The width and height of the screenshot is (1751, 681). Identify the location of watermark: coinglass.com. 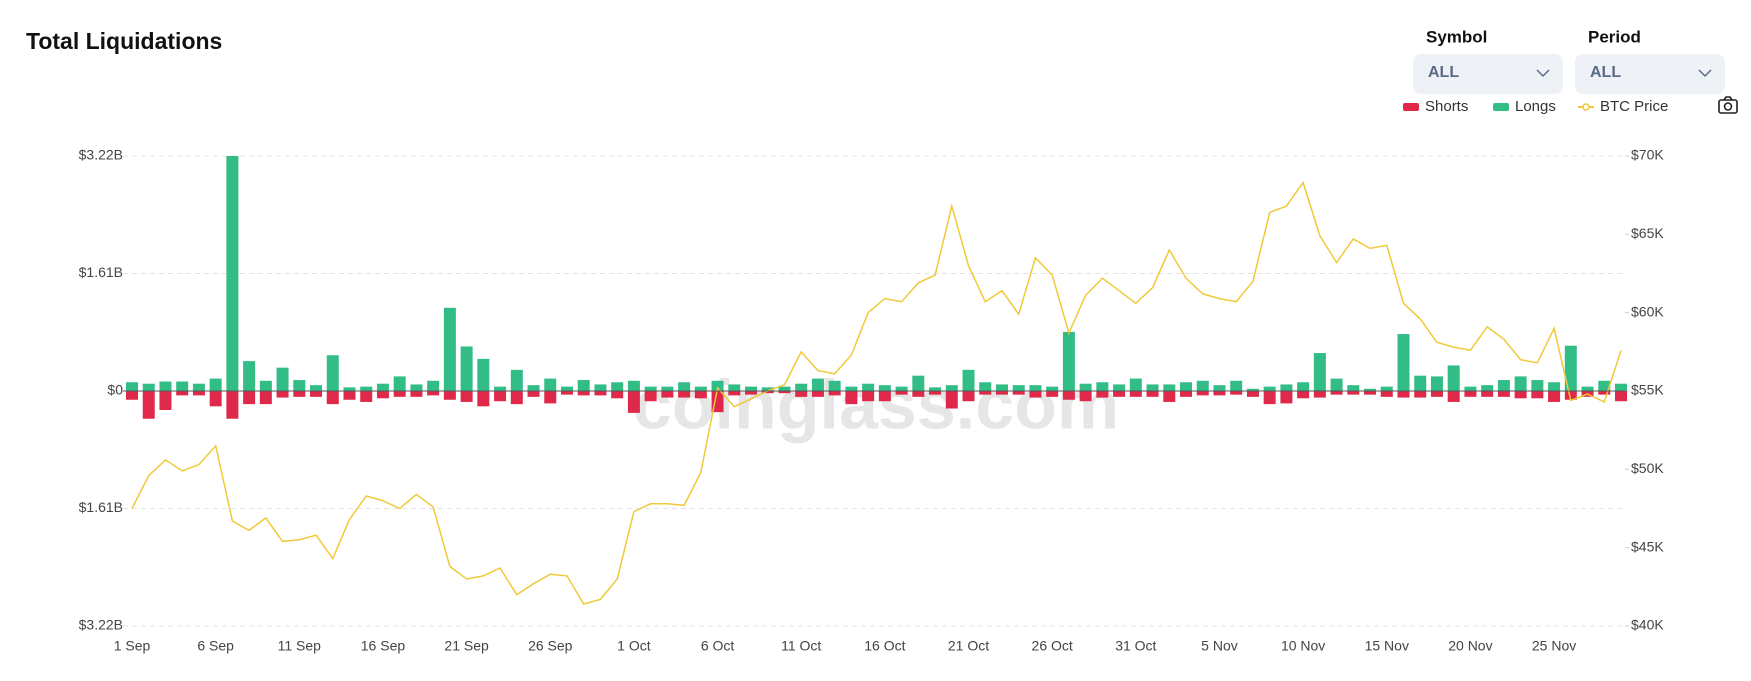
(876, 404).